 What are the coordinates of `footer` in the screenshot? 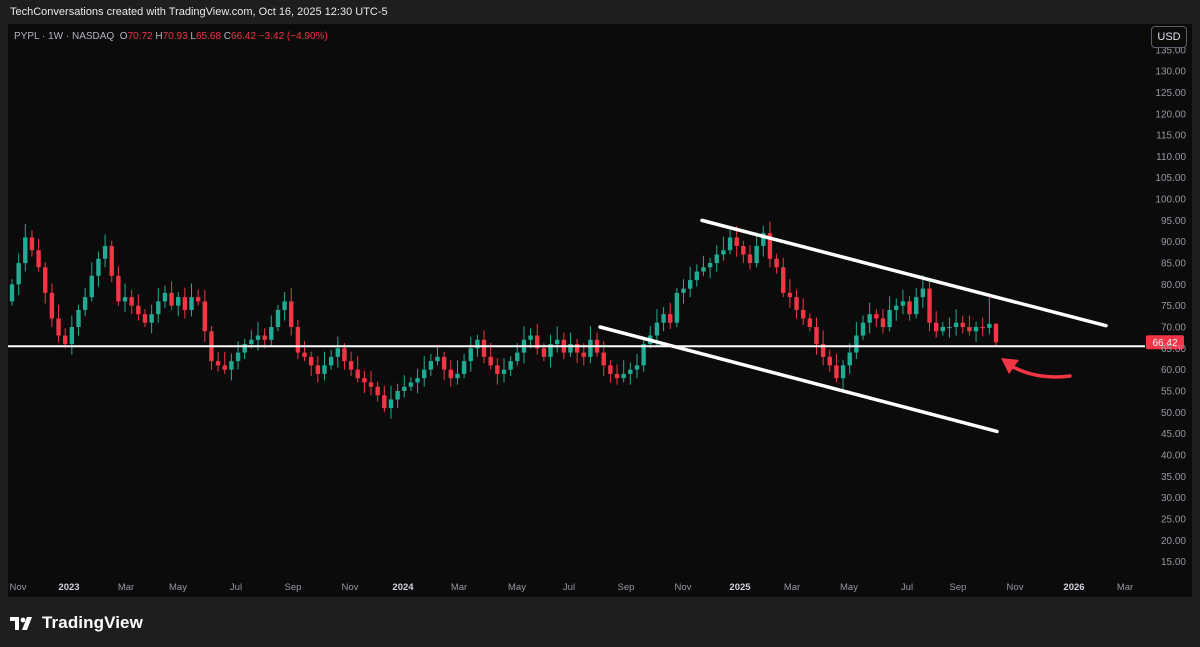 It's located at (600, 622).